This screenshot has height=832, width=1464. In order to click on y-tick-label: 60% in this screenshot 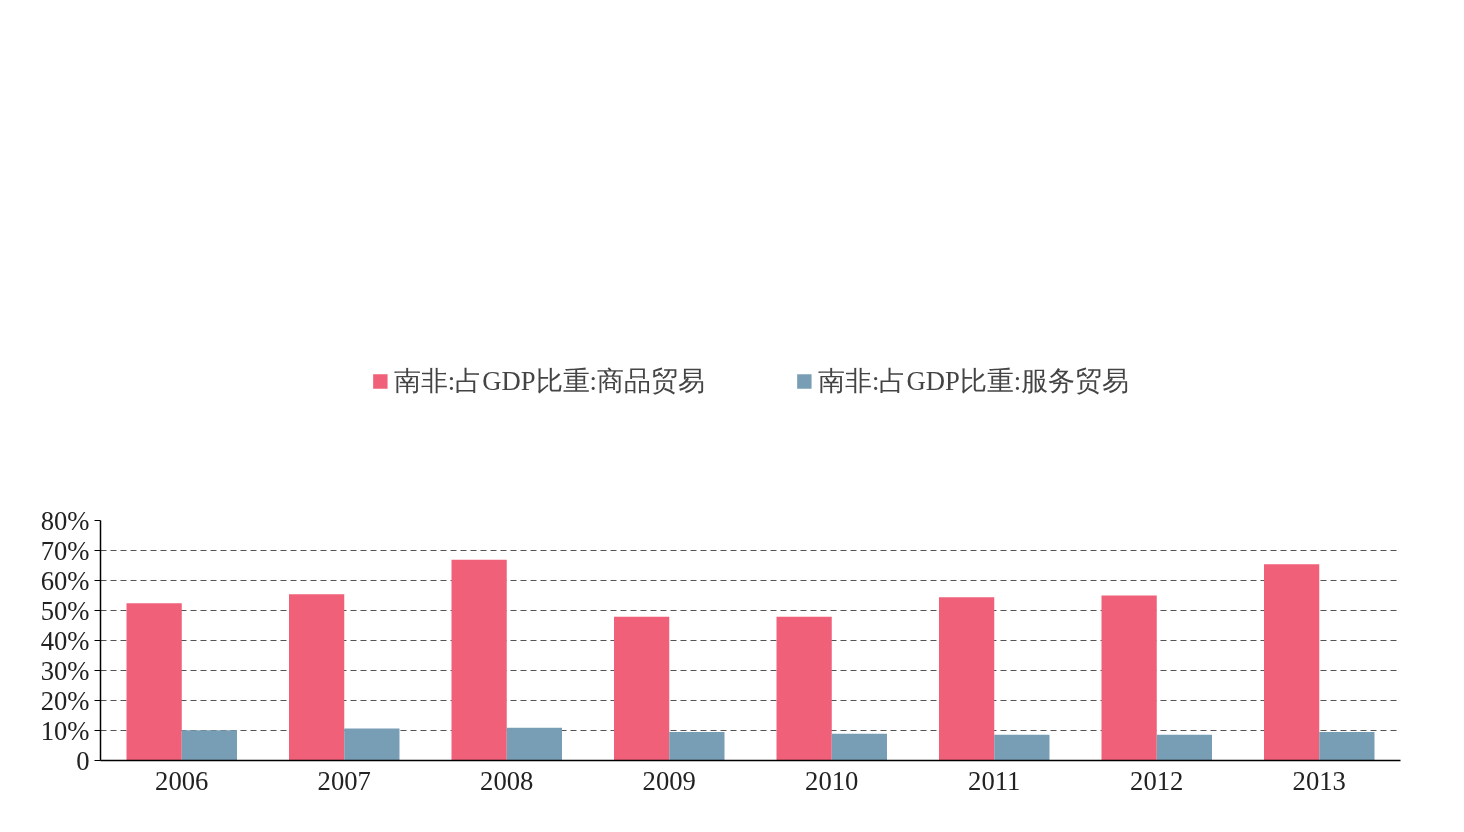, I will do `click(65, 580)`.